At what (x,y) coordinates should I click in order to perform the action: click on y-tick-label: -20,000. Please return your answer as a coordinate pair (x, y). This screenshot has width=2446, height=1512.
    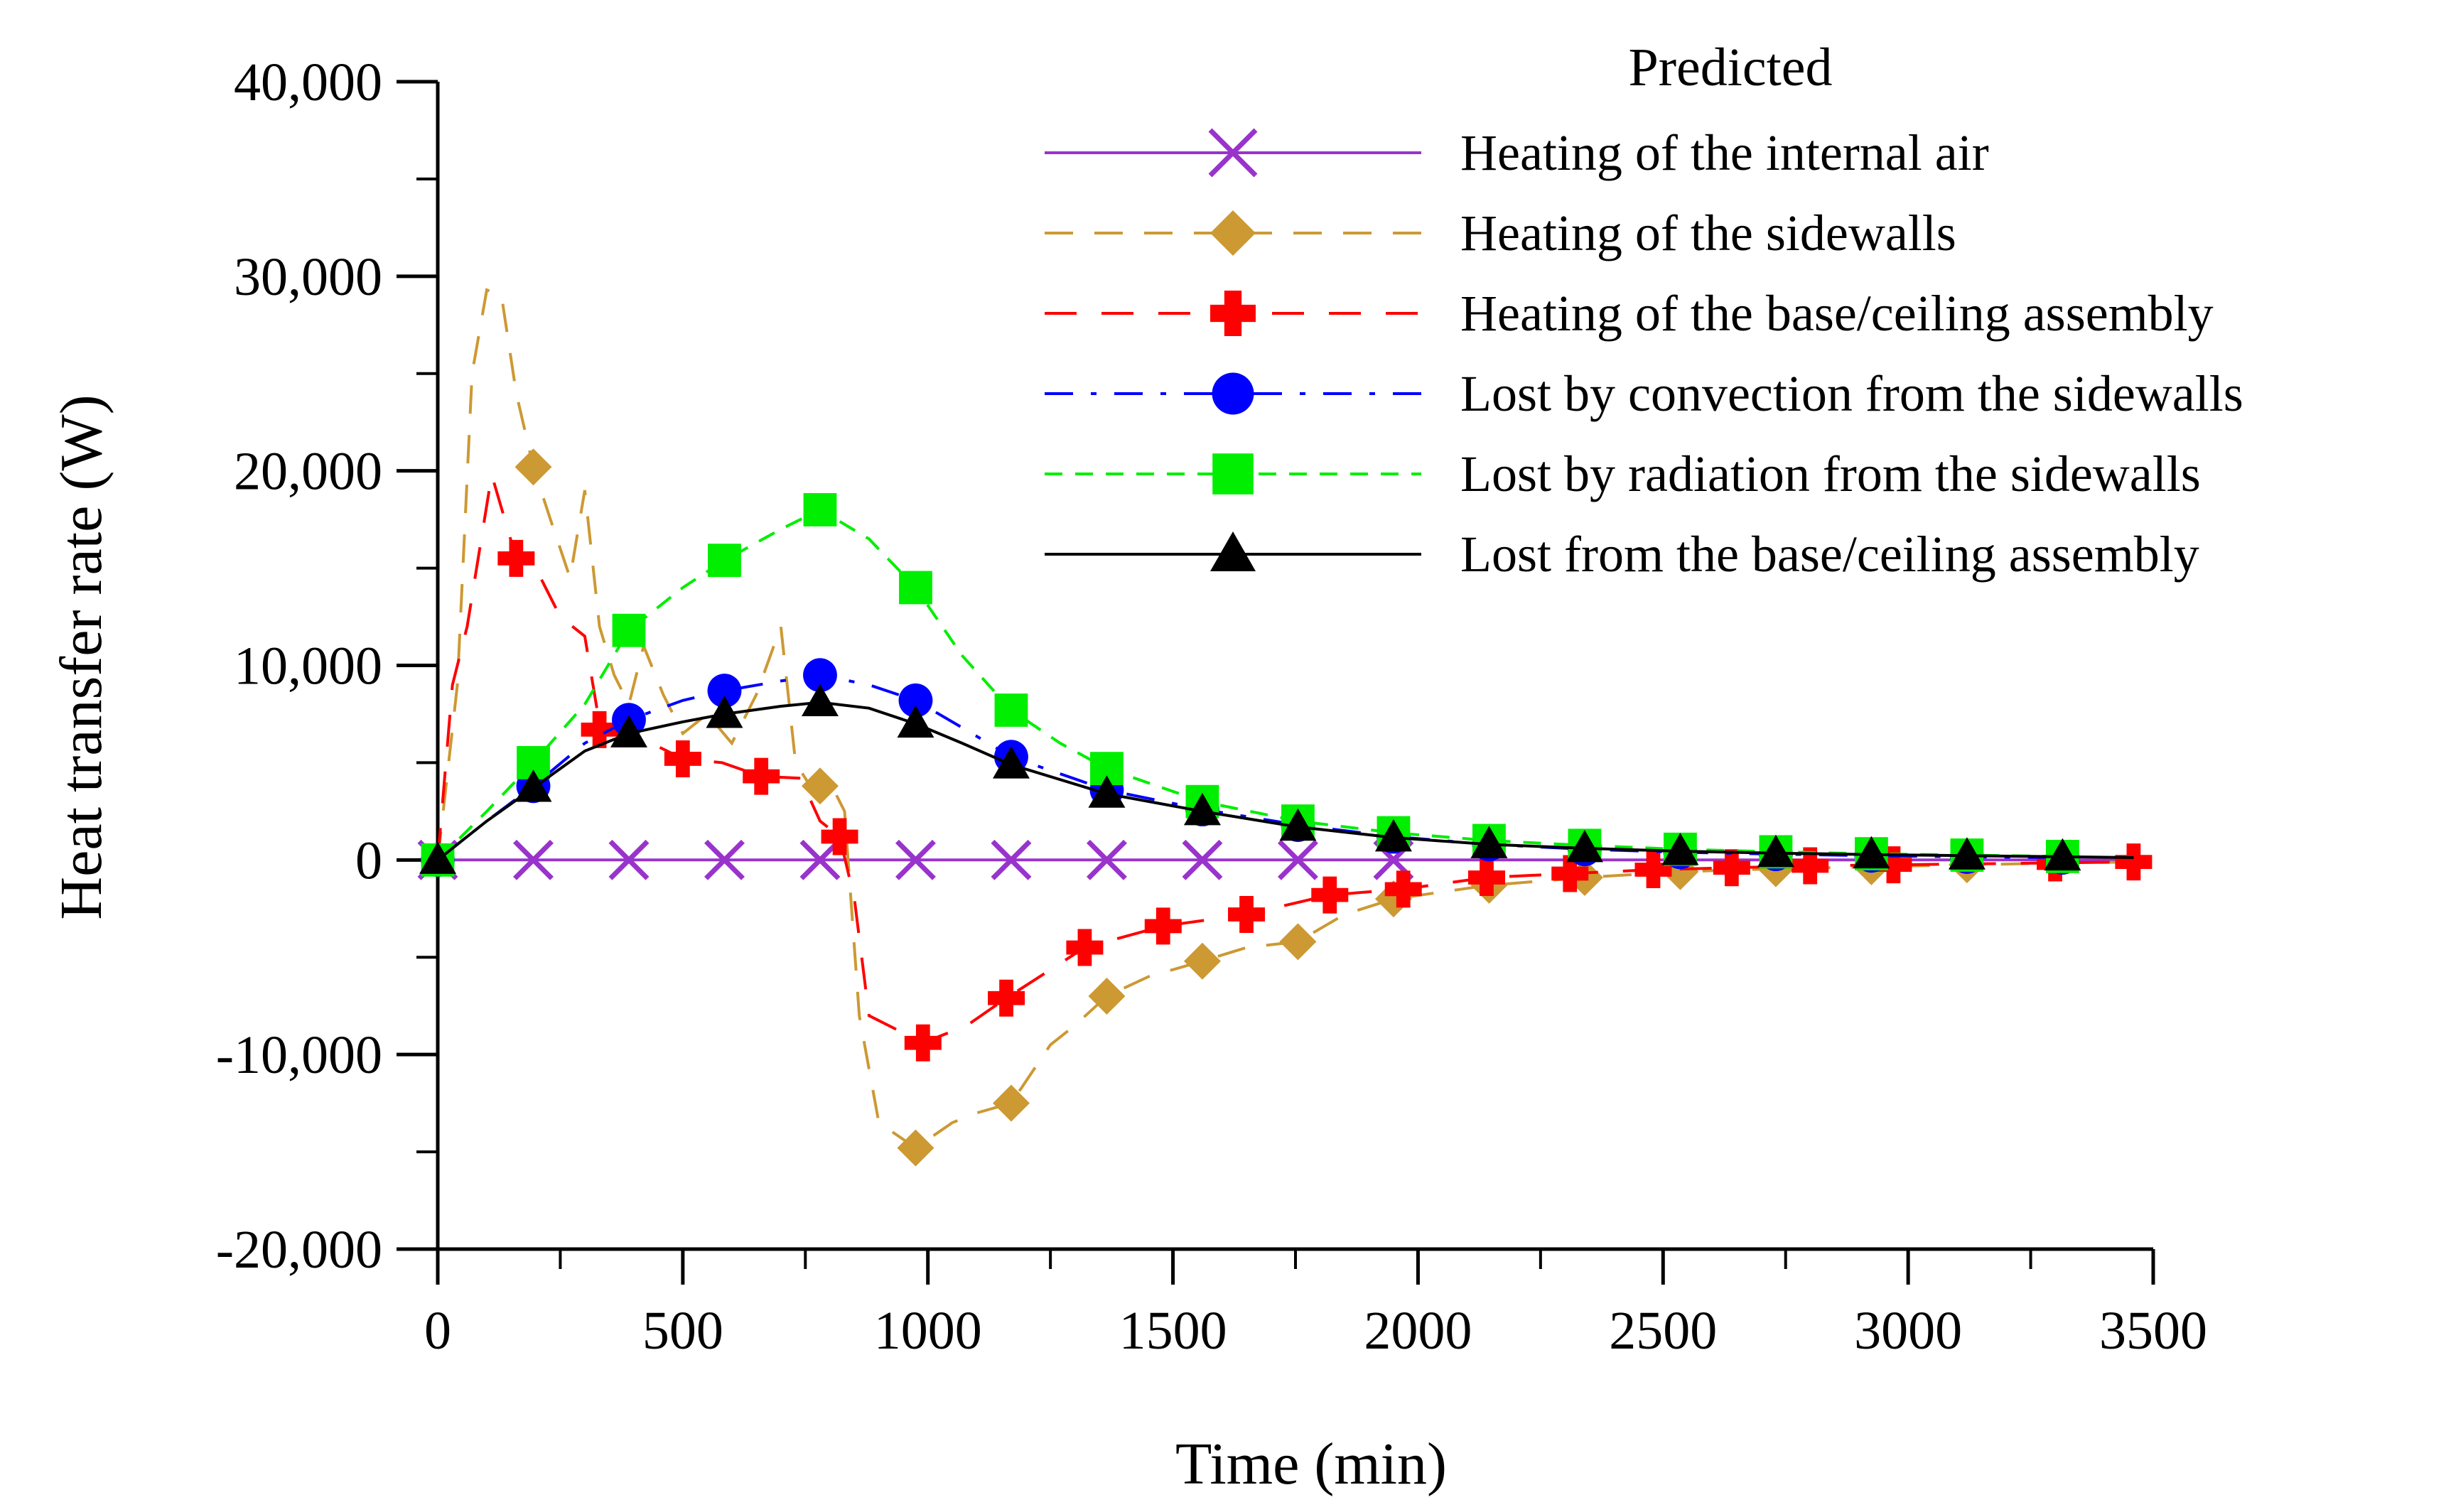
    Looking at the image, I should click on (299, 1250).